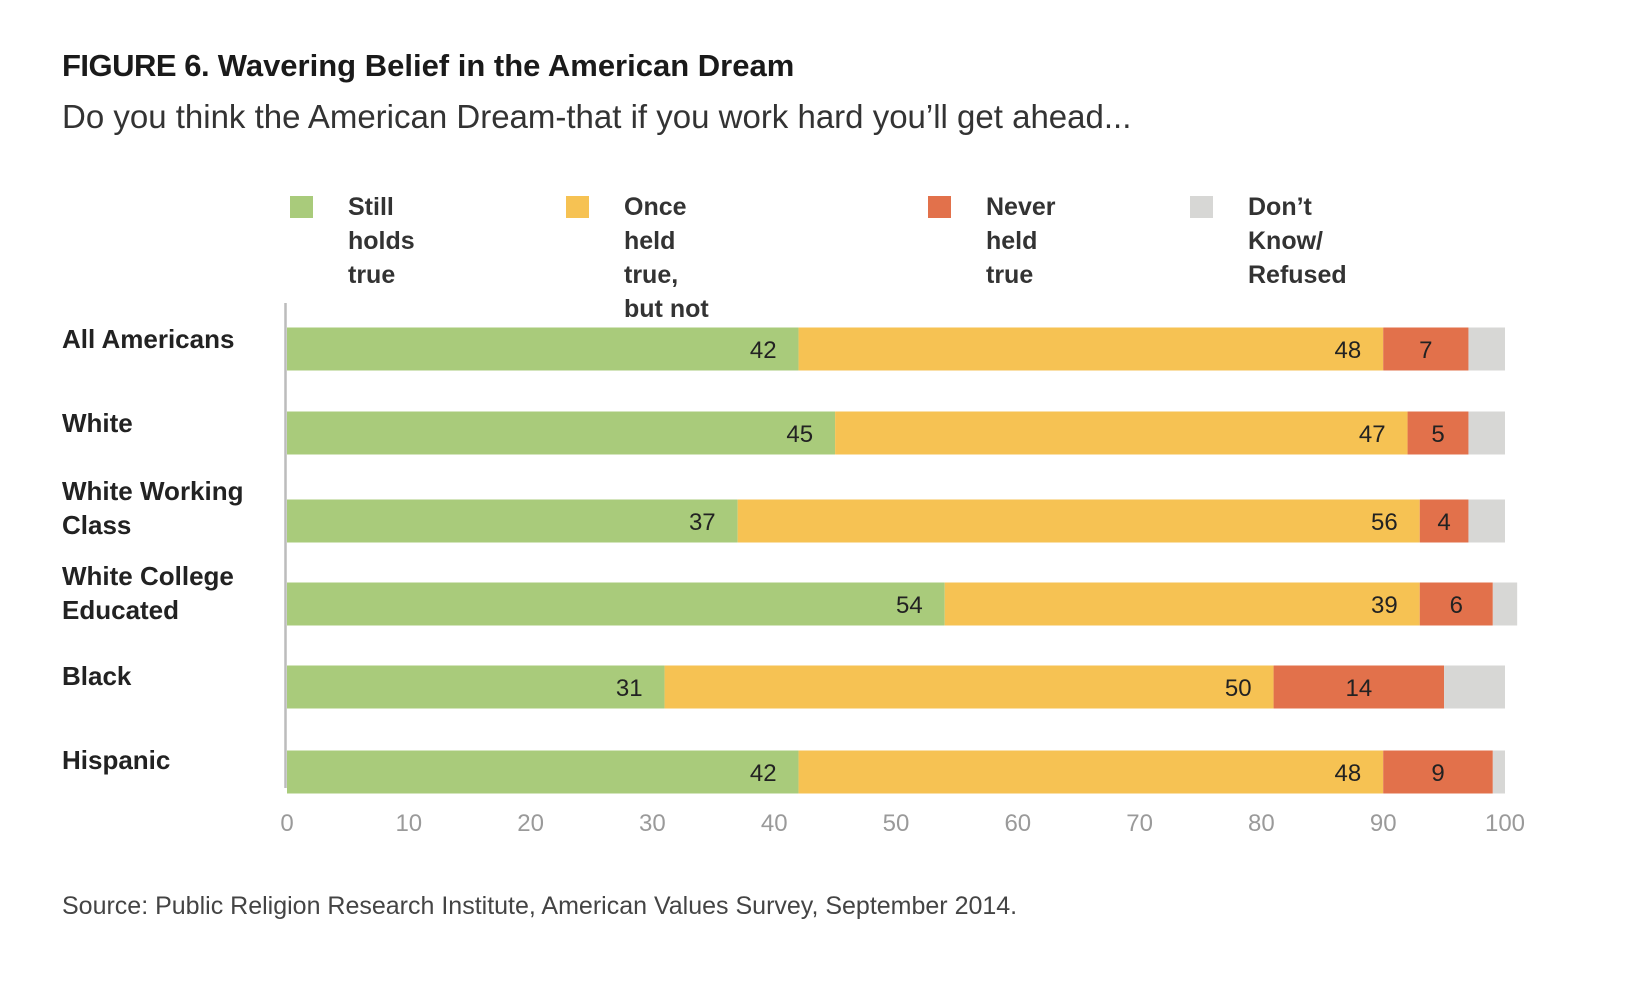  I want to click on data-label-all-americans-once-held-true-but-not-anymore: 48, so click(1347, 350).